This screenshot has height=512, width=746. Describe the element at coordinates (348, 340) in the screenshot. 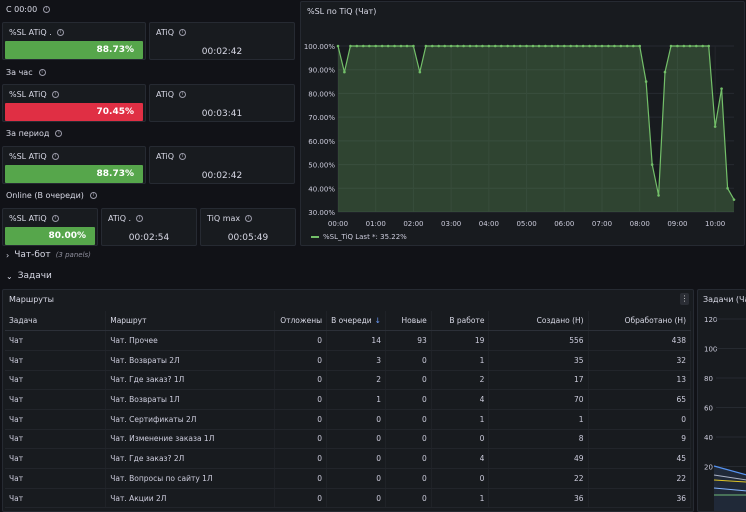

I see `table-row: Чат Чат. Прочее 0 14 93 19 556 438` at that location.